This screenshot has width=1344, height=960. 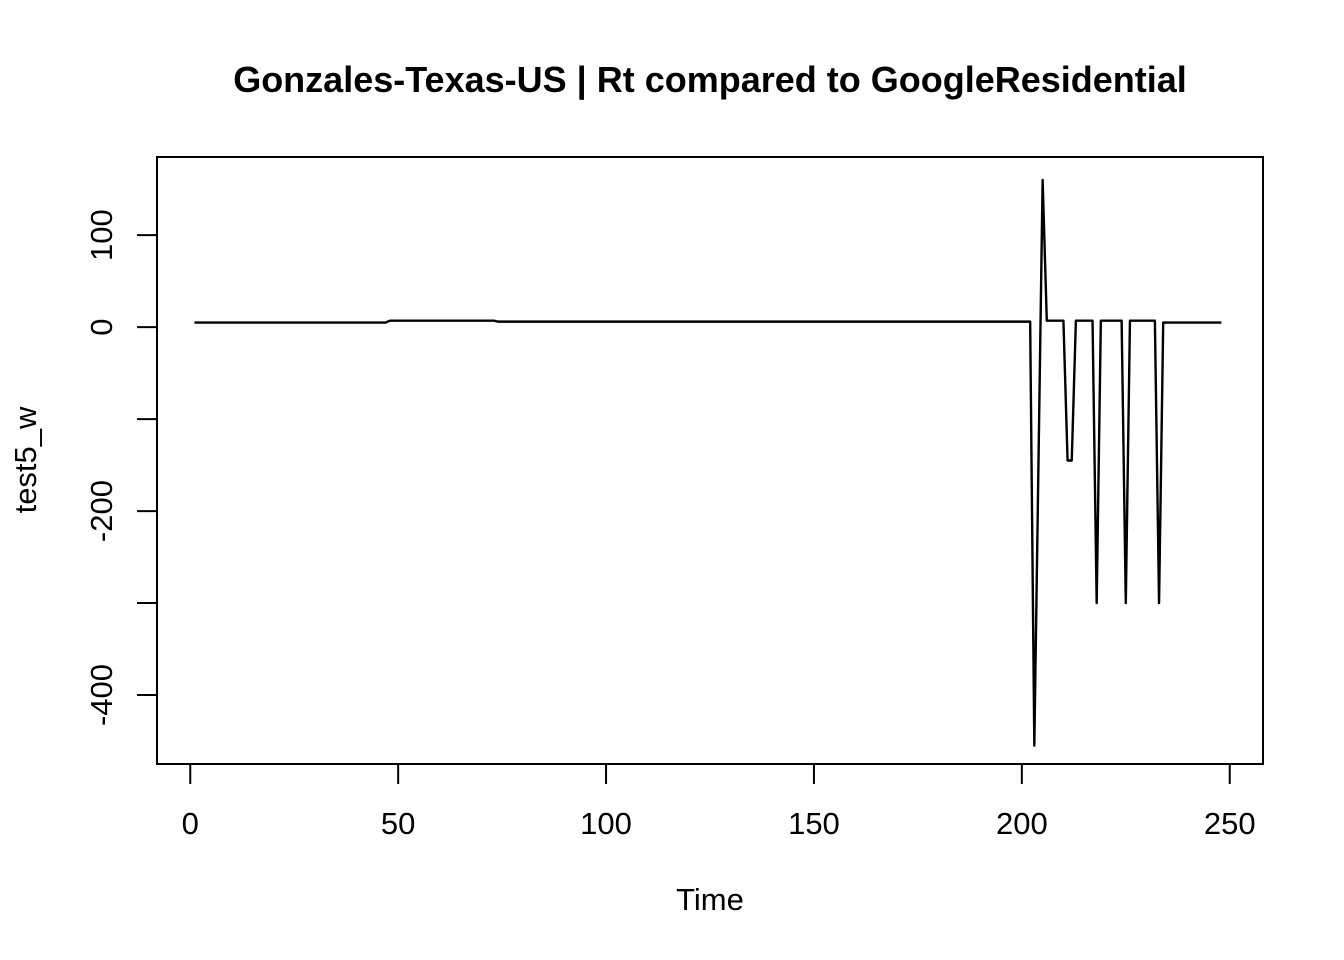 What do you see at coordinates (121, 467) in the screenshot?
I see `y-axis: -400 -200 0 100` at bounding box center [121, 467].